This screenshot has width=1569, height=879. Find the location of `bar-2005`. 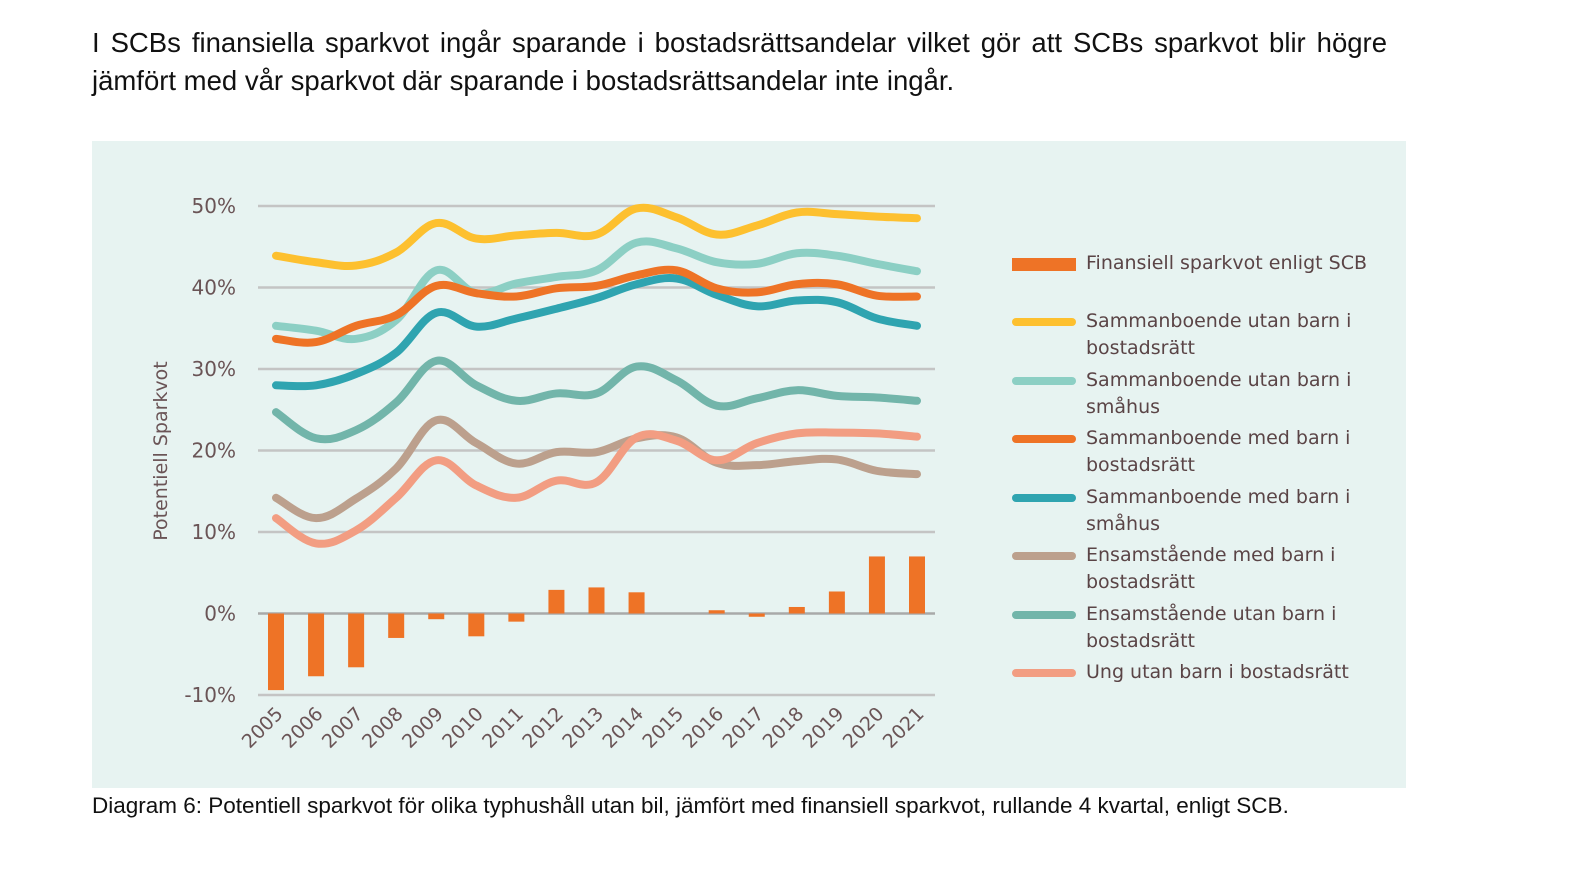

bar-2005 is located at coordinates (276, 652).